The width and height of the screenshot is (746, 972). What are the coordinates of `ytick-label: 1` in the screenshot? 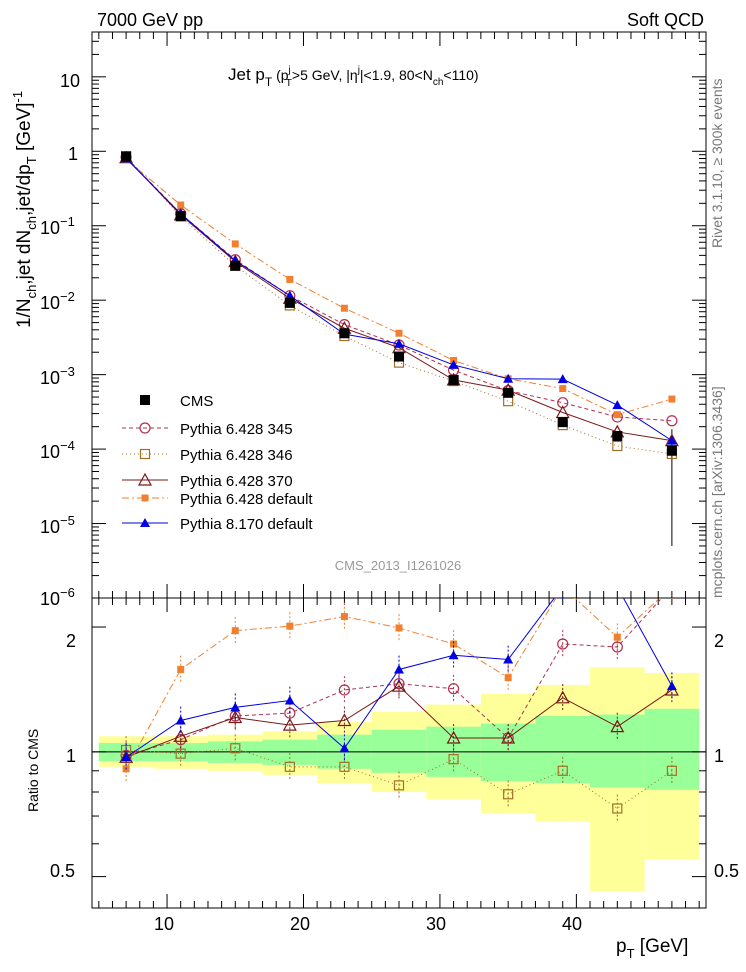 It's located at (73, 154).